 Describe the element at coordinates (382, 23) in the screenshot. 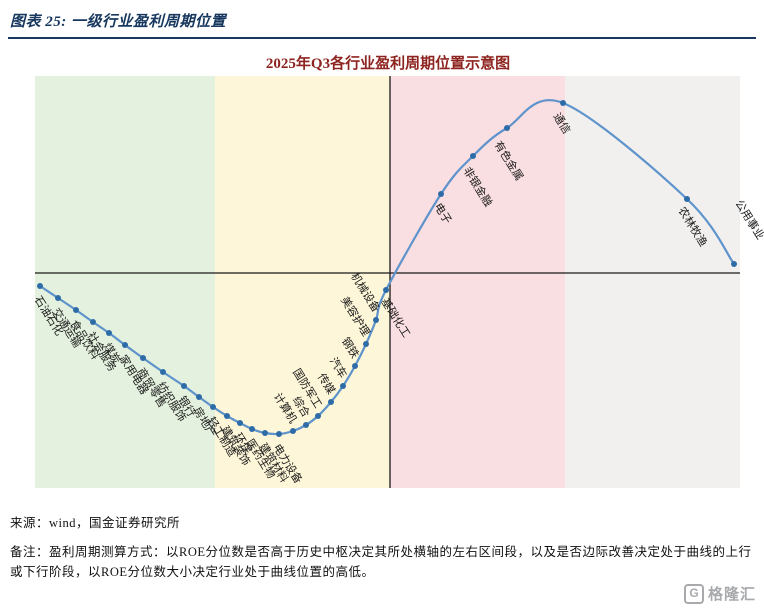

I see `figure-header: 图表 25: 一级行业盈利周期位置` at that location.